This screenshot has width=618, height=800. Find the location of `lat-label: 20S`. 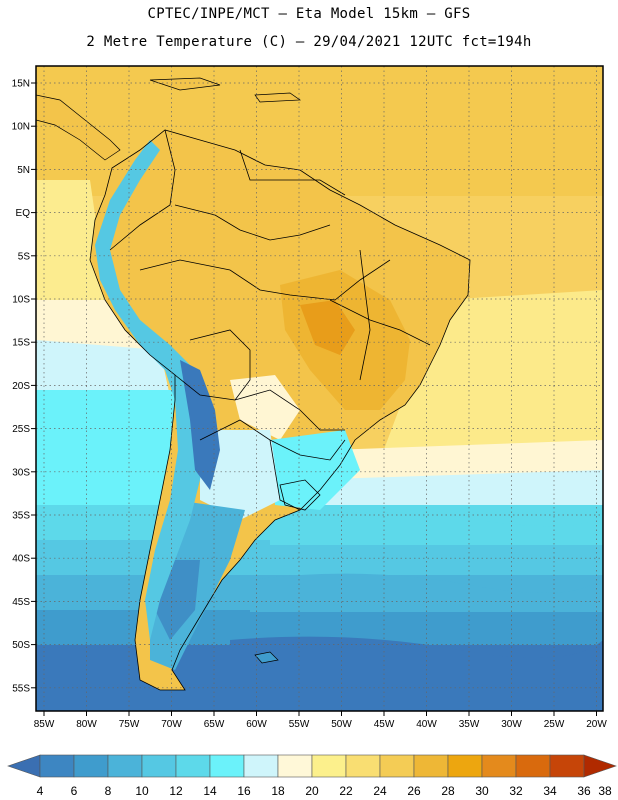

lat-label: 20S is located at coordinates (21, 386).